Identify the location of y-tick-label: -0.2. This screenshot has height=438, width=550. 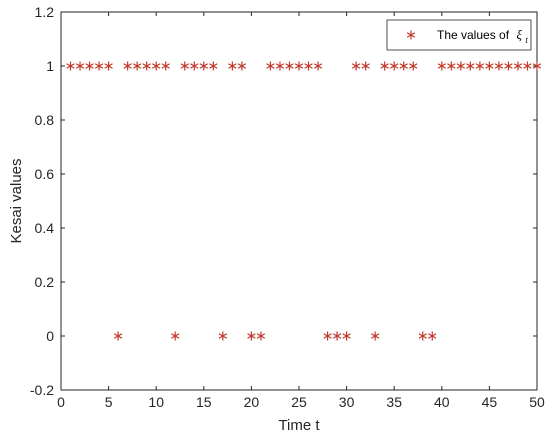
(42, 390).